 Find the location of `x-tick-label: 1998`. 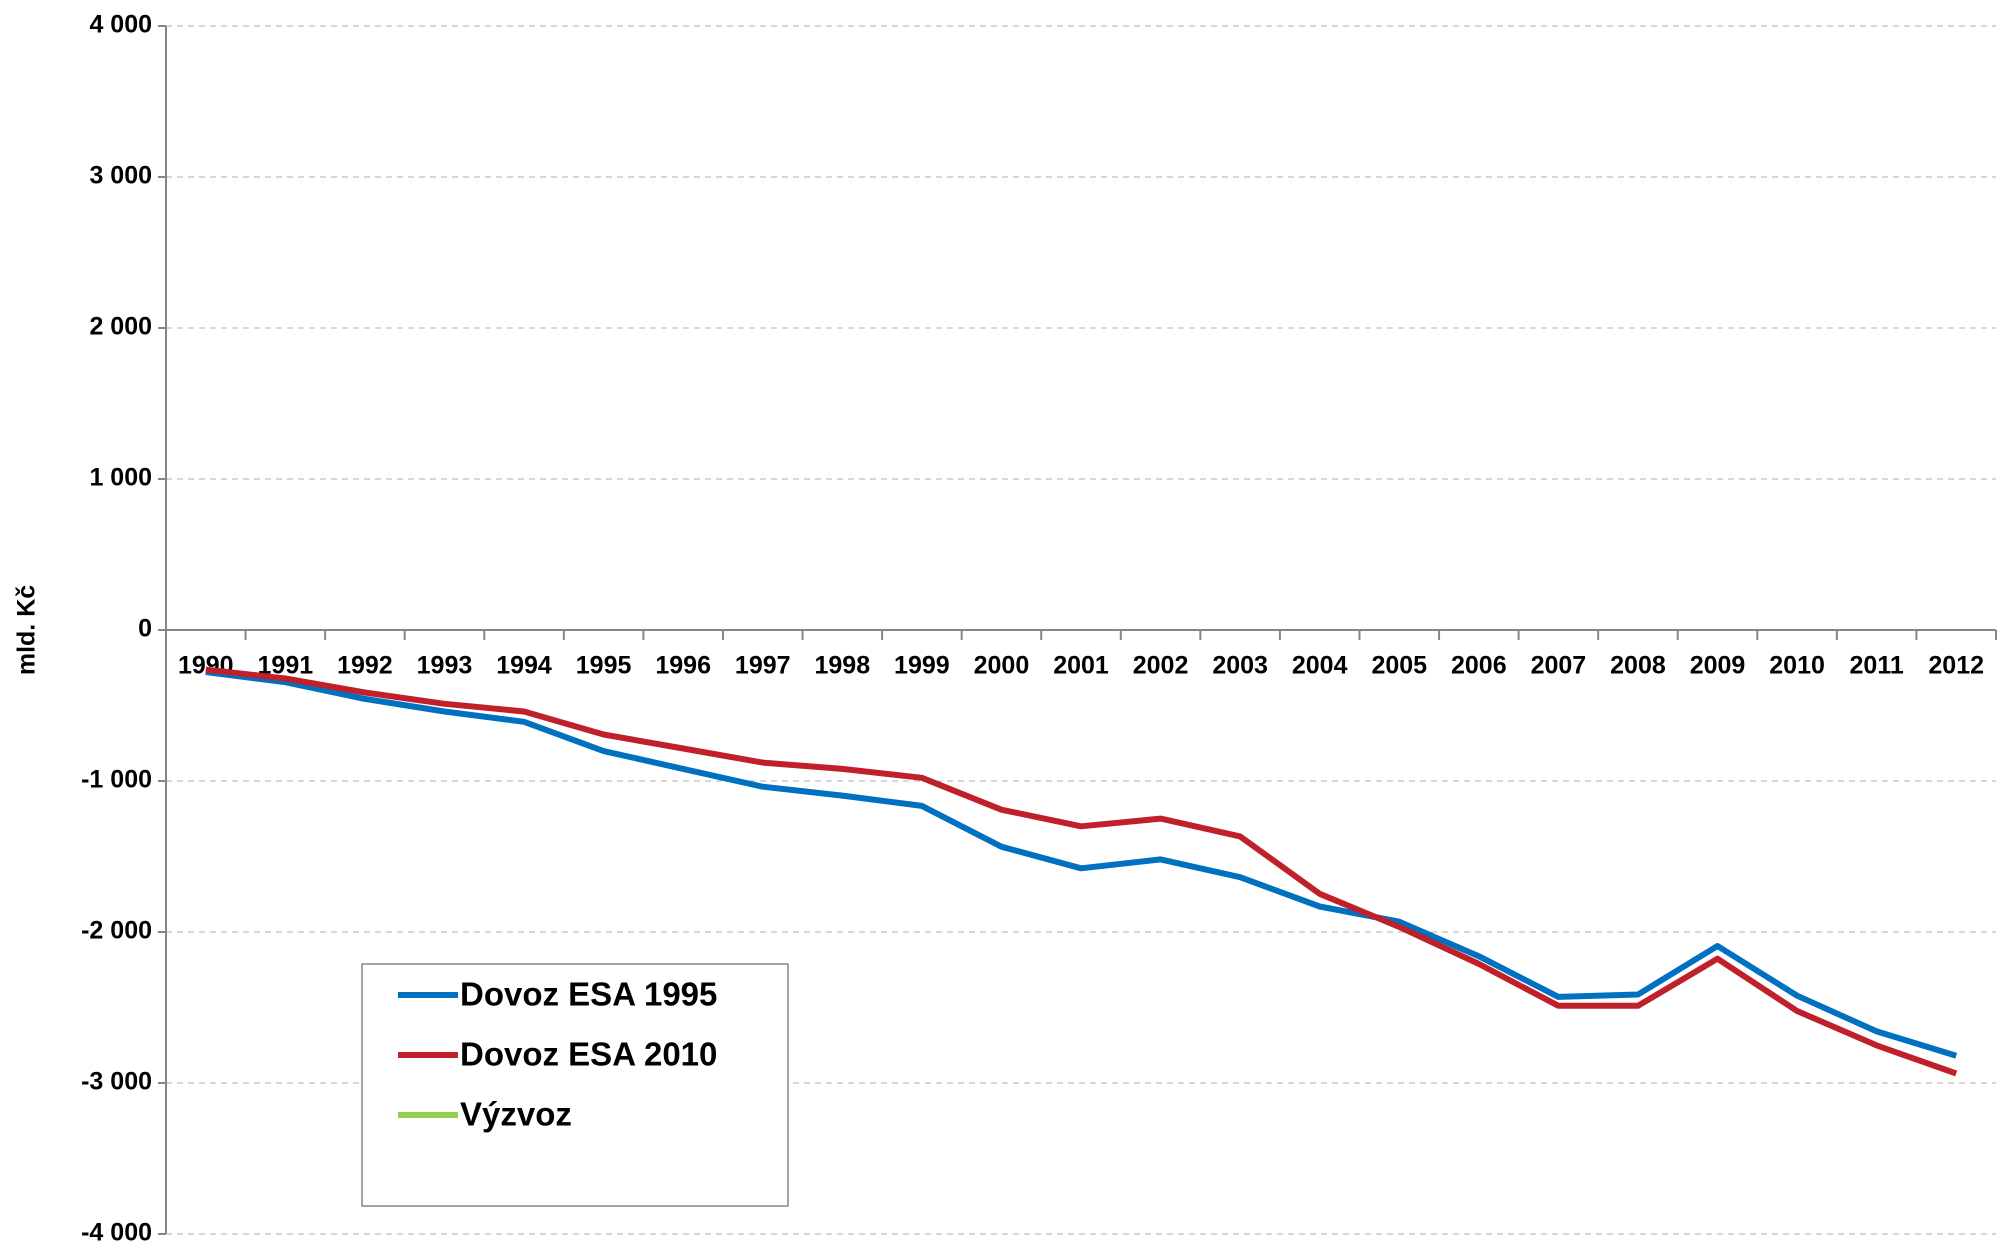

x-tick-label: 1998 is located at coordinates (842, 666).